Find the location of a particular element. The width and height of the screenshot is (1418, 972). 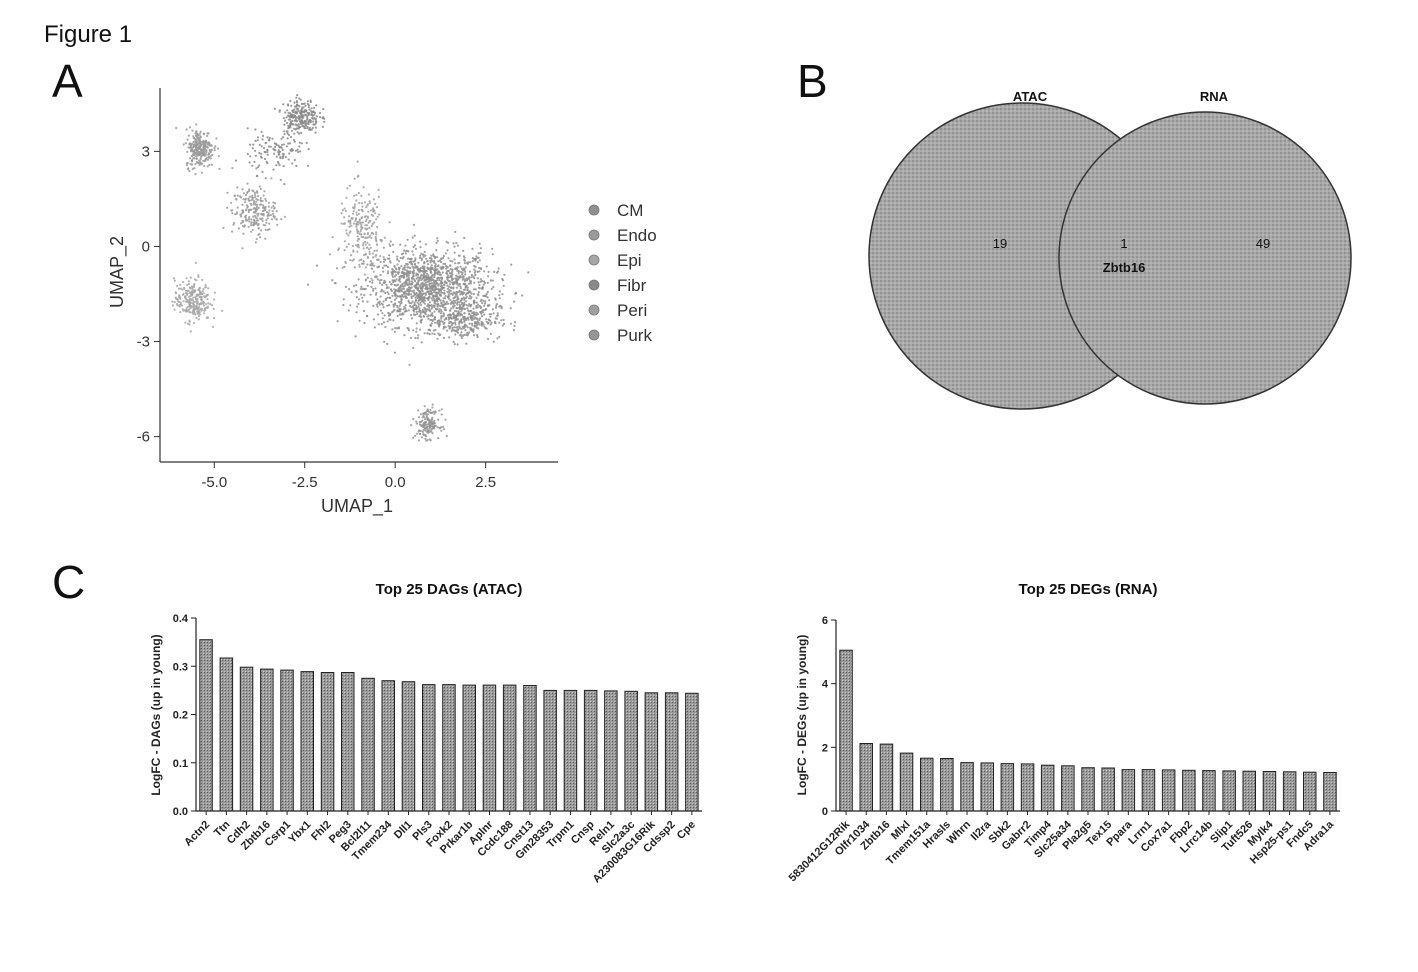

legend-swatch-fibr is located at coordinates (594, 285).